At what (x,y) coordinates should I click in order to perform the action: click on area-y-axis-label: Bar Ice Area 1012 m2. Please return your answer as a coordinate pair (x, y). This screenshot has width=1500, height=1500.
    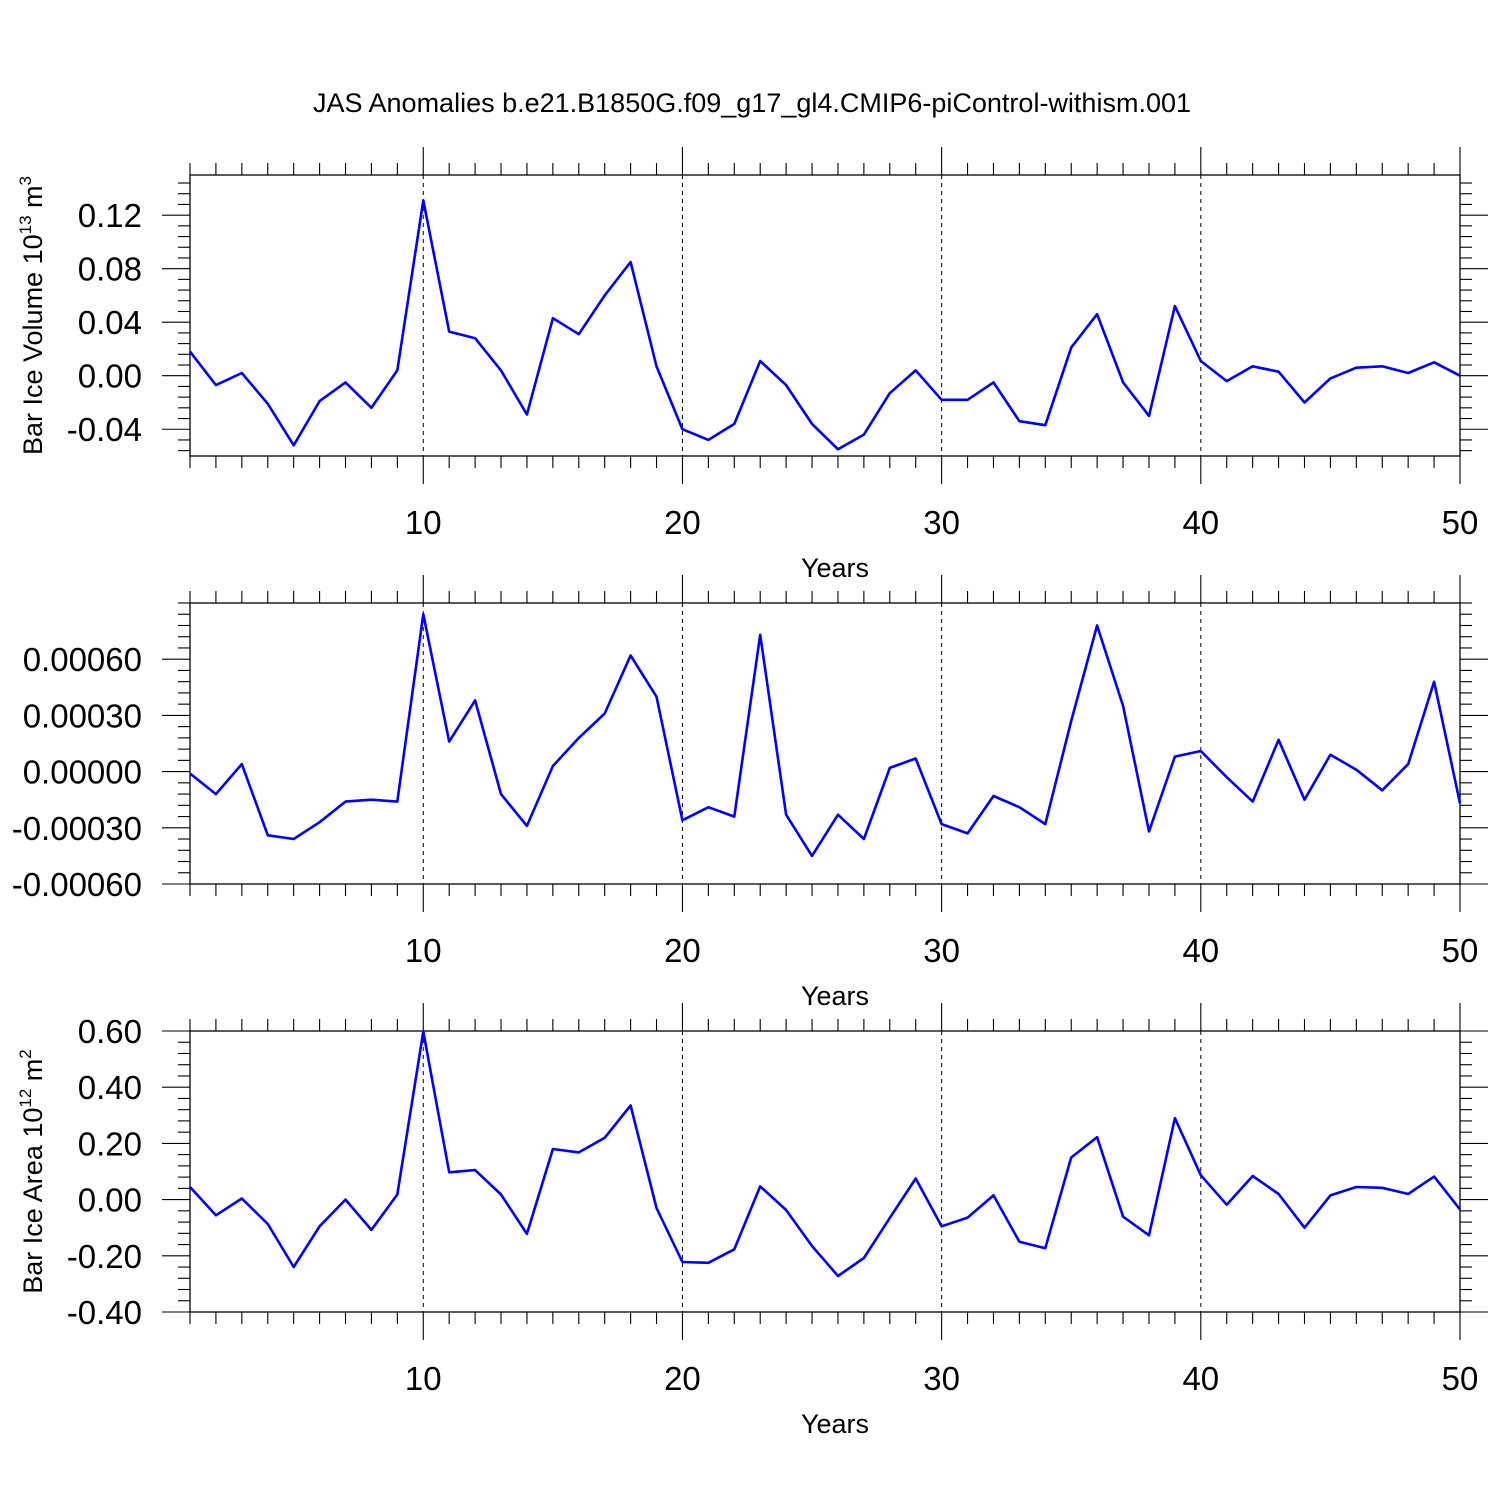
    Looking at the image, I should click on (32, 1171).